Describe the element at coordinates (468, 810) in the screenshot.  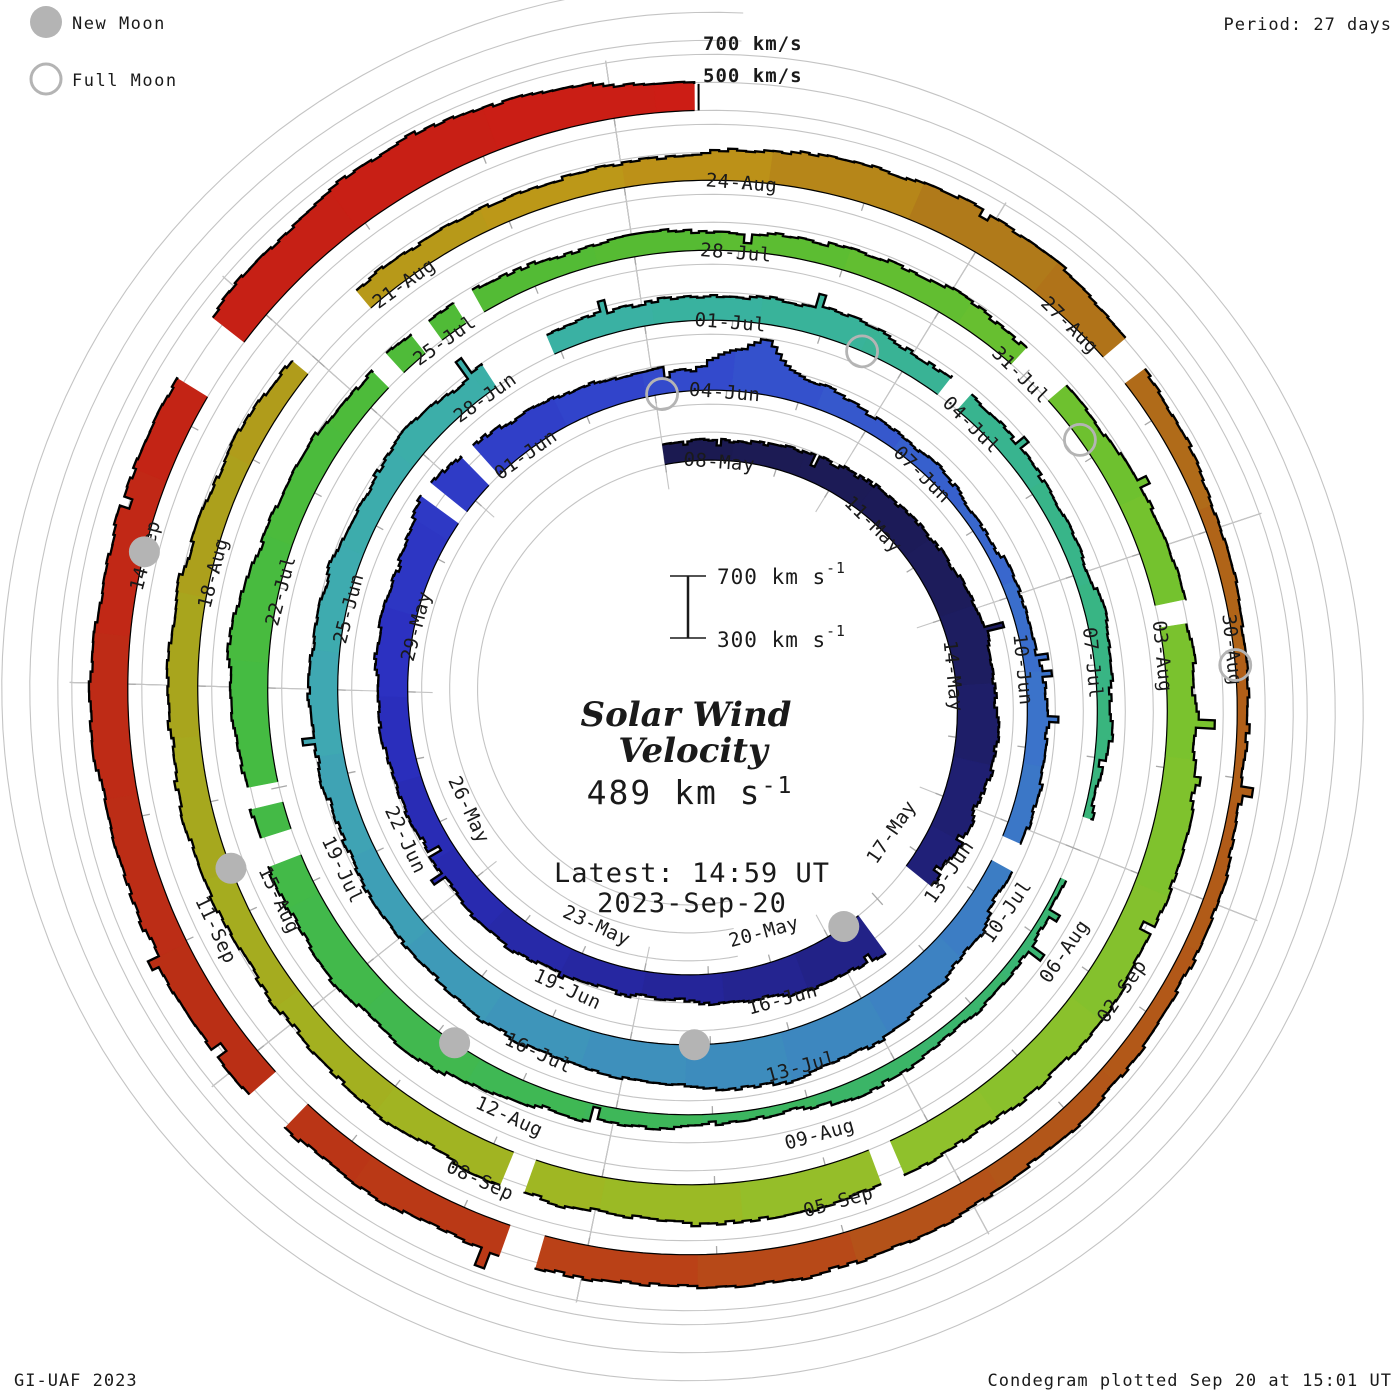
I see `date-label-26-May: 26-May` at that location.